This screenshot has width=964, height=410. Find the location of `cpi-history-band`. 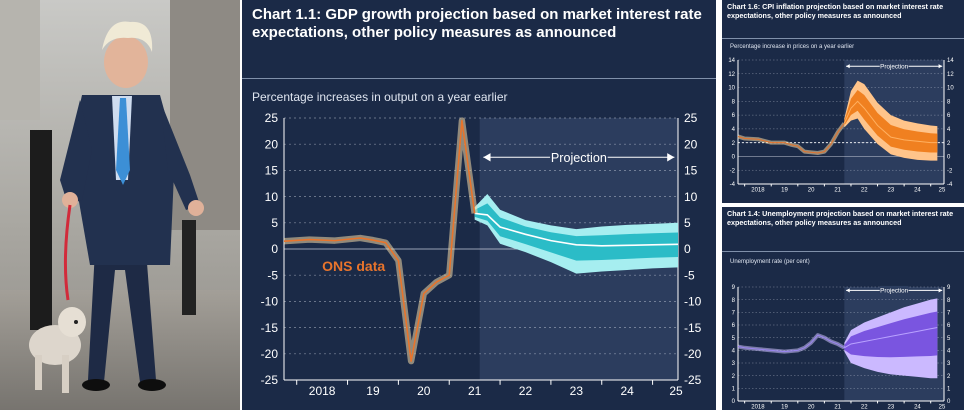

cpi-history-band is located at coordinates (791, 138).